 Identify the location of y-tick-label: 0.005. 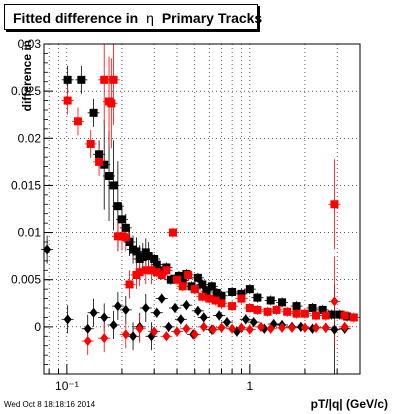
(26, 280).